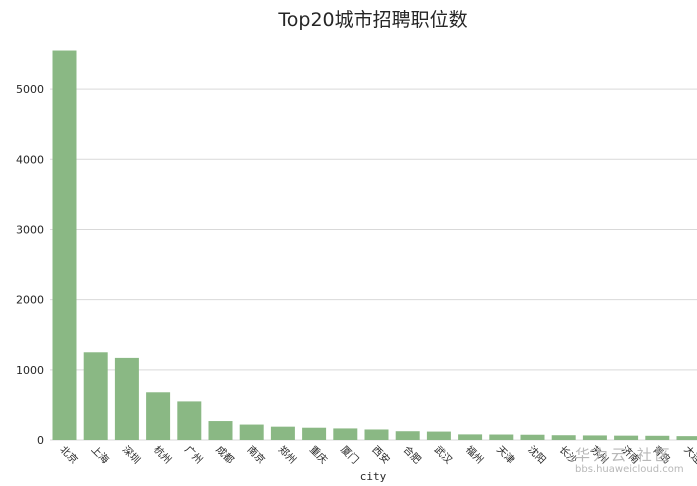  What do you see at coordinates (505, 455) in the screenshot?
I see `x-tick-label-14: 天津` at bounding box center [505, 455].